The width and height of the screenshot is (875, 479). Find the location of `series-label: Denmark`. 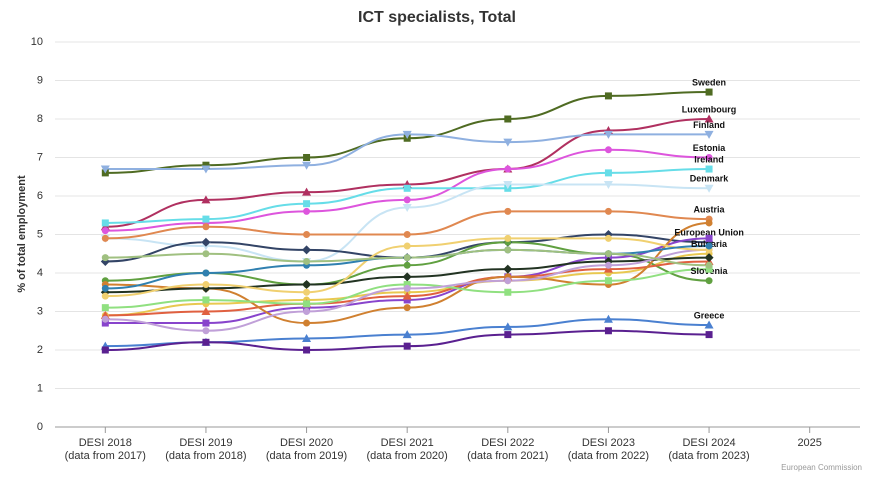

series-label: Denmark is located at coordinates (710, 179).